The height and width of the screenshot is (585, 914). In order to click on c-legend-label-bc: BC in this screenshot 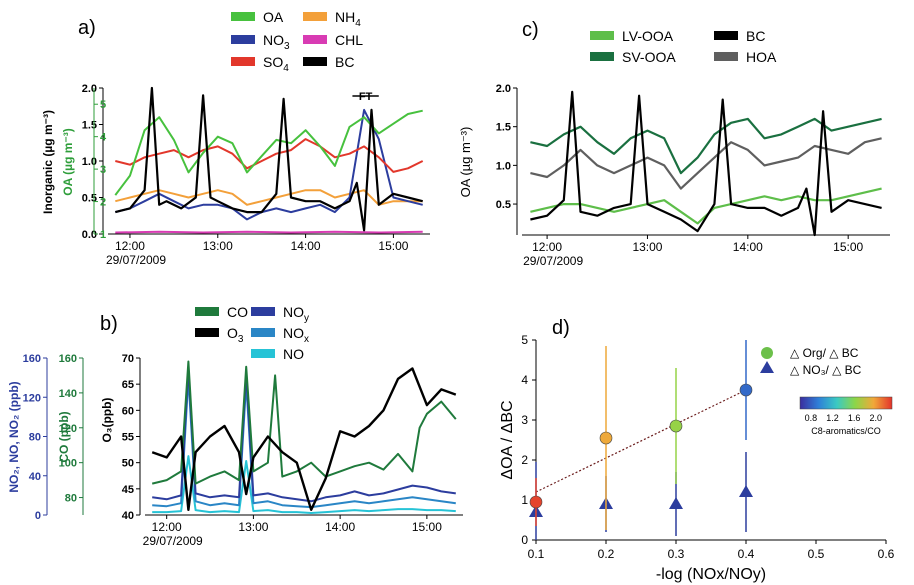, I will do `click(755, 36)`.